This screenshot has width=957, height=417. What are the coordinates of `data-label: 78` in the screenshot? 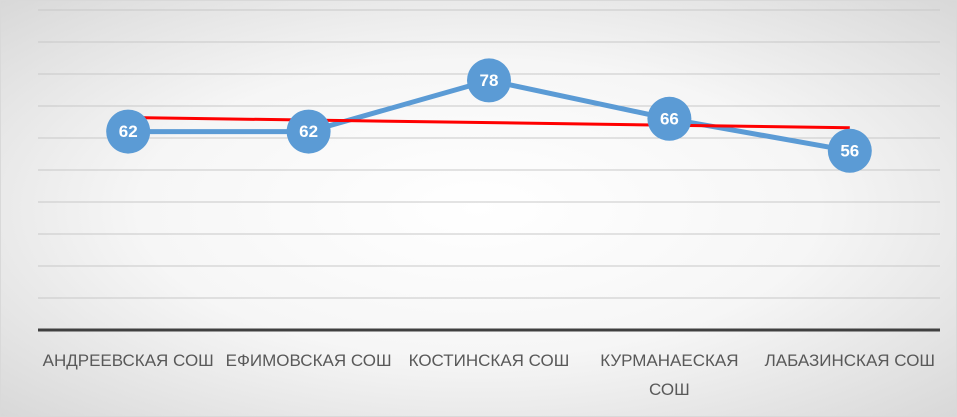 It's located at (489, 80).